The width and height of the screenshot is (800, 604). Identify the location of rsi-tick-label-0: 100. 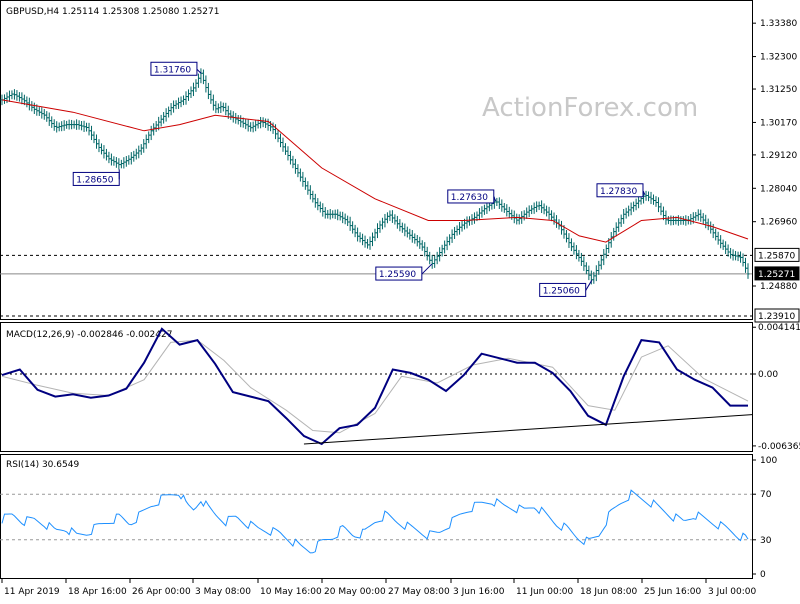
(768, 461).